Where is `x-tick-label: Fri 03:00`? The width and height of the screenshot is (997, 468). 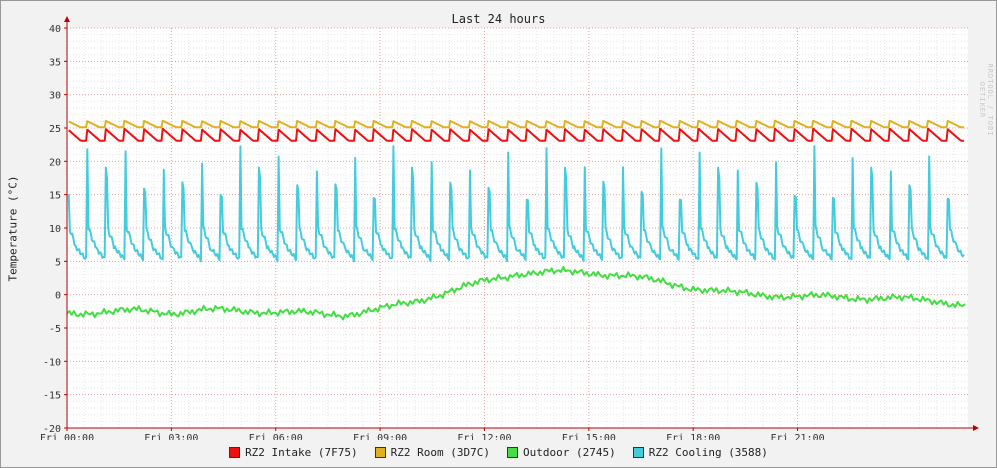
x-tick-label: Fri 03:00 is located at coordinates (171, 436).